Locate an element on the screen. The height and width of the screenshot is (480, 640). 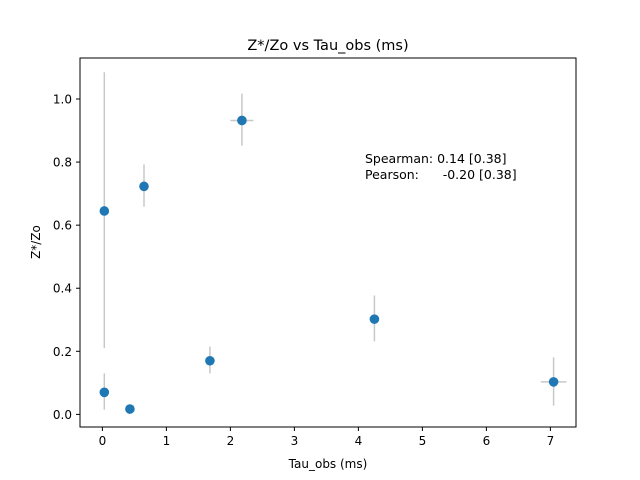
x-tick-label: 0 is located at coordinates (103, 441).